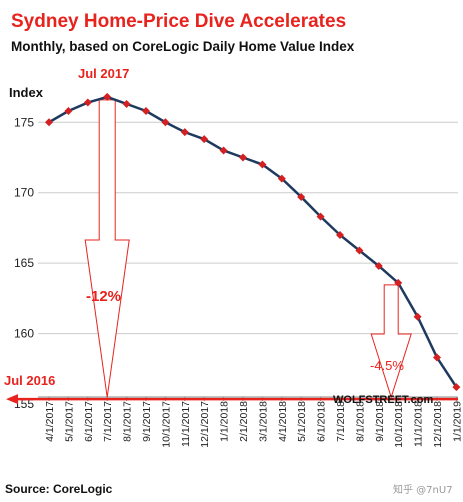 Image resolution: width=463 pixels, height=502 pixels. I want to click on x-tick-label: 1/1/2019, so click(457, 421).